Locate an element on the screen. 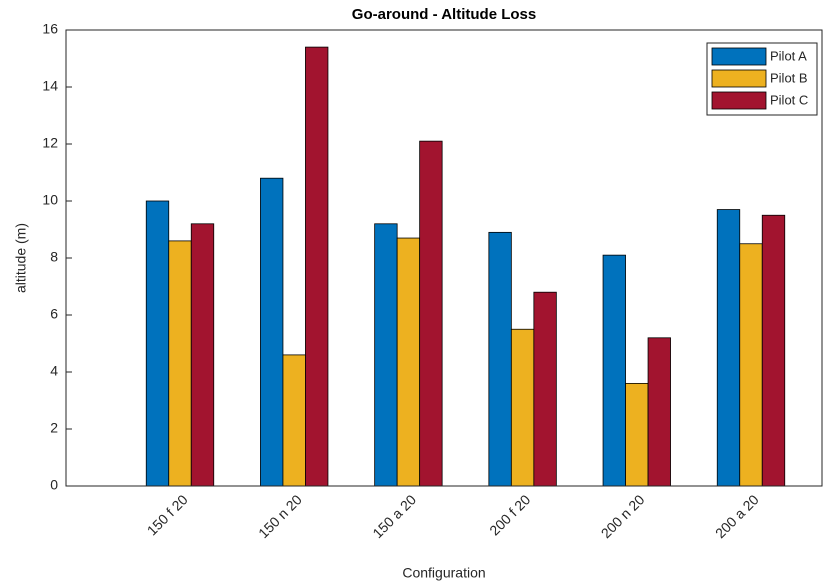 This screenshot has height=586, width=829. x-tick-label: 200 f 20 is located at coordinates (509, 514).